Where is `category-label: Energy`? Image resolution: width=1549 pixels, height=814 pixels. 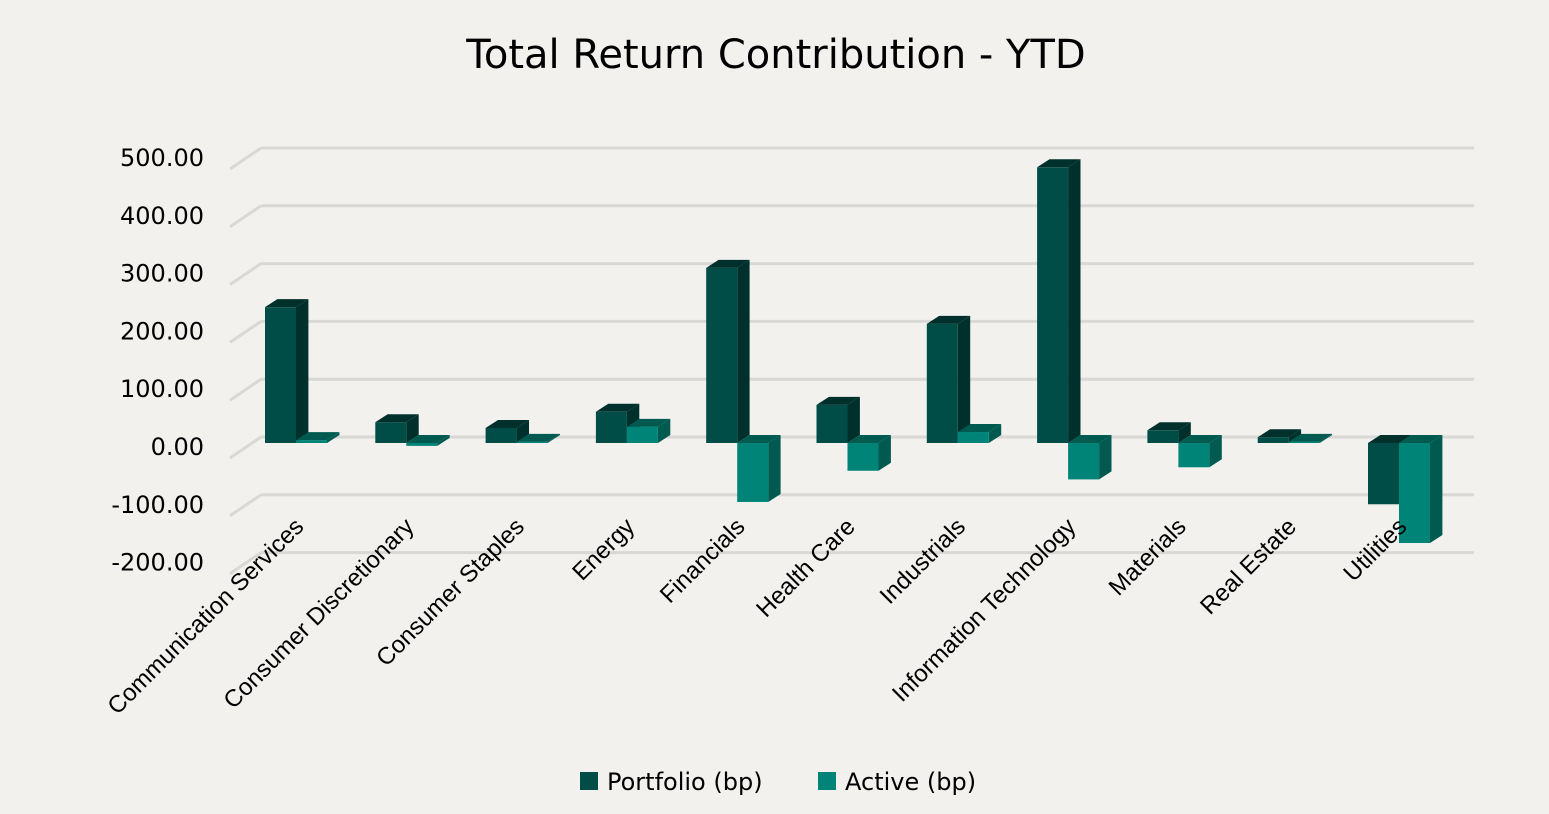 category-label: Energy is located at coordinates (603, 549).